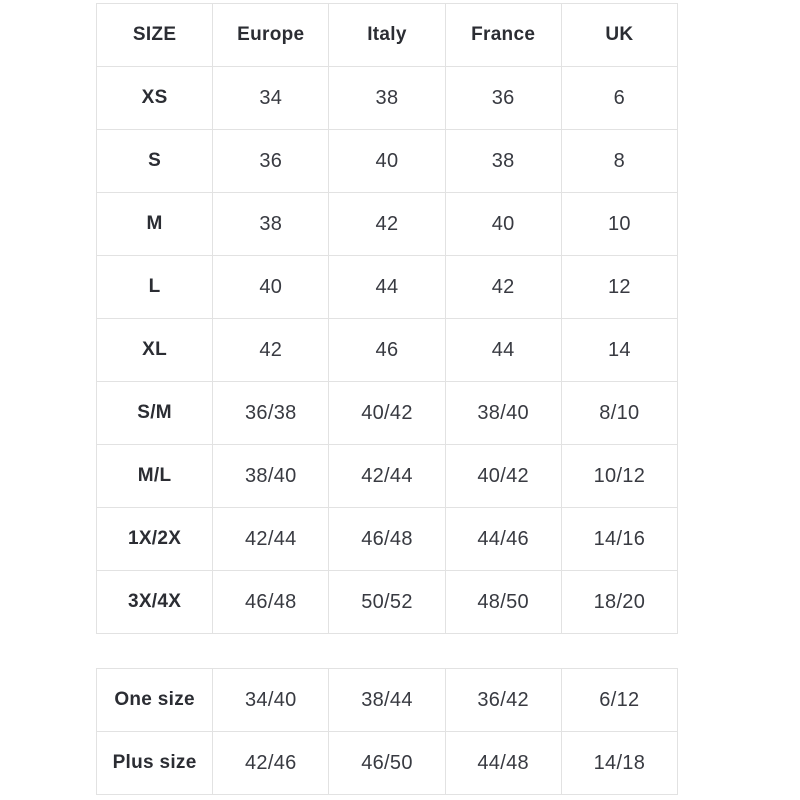  What do you see at coordinates (154, 161) in the screenshot?
I see `row-label: S` at bounding box center [154, 161].